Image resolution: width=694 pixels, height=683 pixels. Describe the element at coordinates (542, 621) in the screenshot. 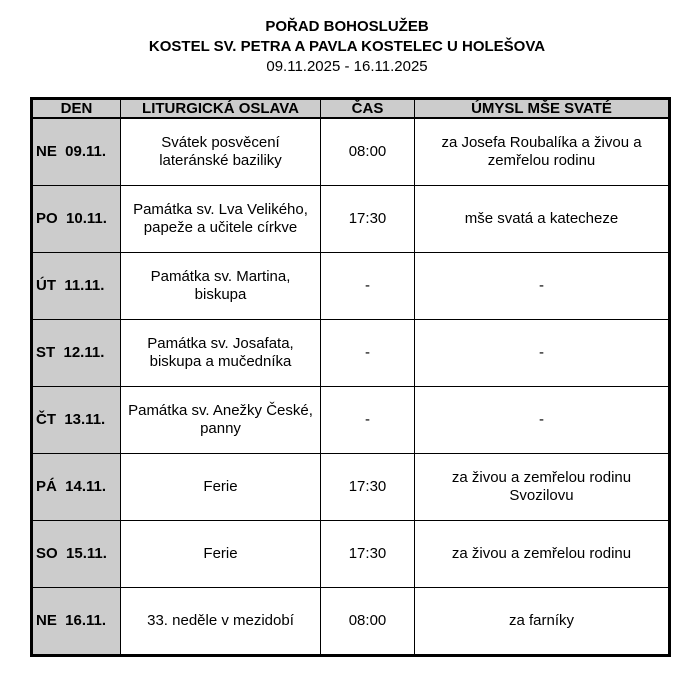

I see `intention-cell: za farníky` at that location.